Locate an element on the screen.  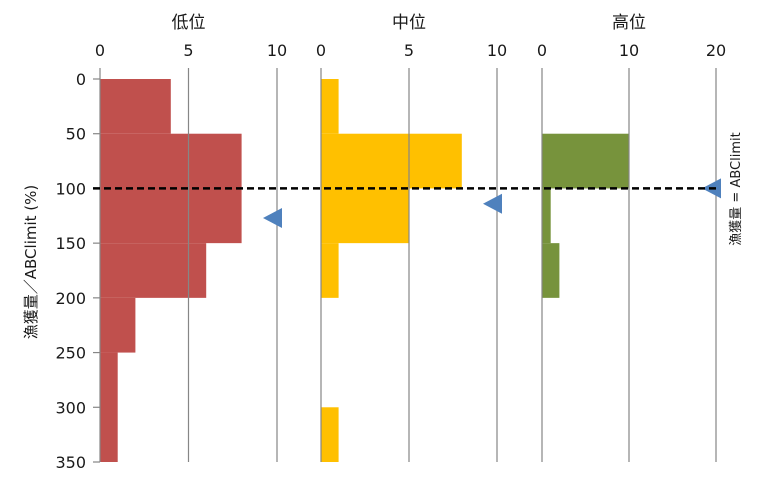
y-axis-label: 漁獲量／ABClimit (%) is located at coordinates (31, 262).